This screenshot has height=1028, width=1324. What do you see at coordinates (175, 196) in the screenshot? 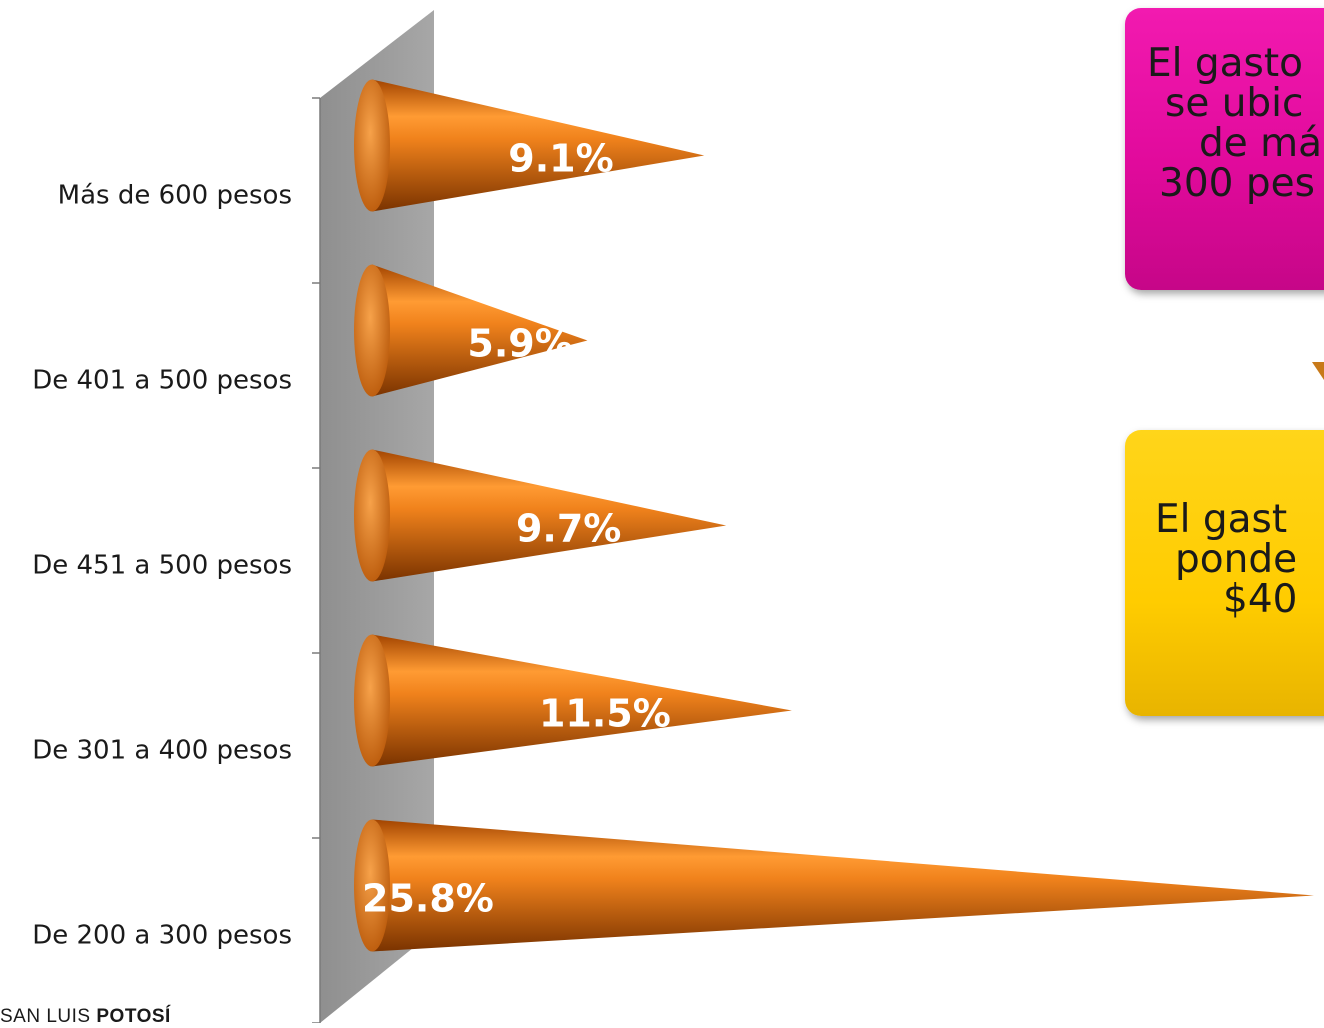
I see `category-label: Más de 600 pesos` at bounding box center [175, 196].